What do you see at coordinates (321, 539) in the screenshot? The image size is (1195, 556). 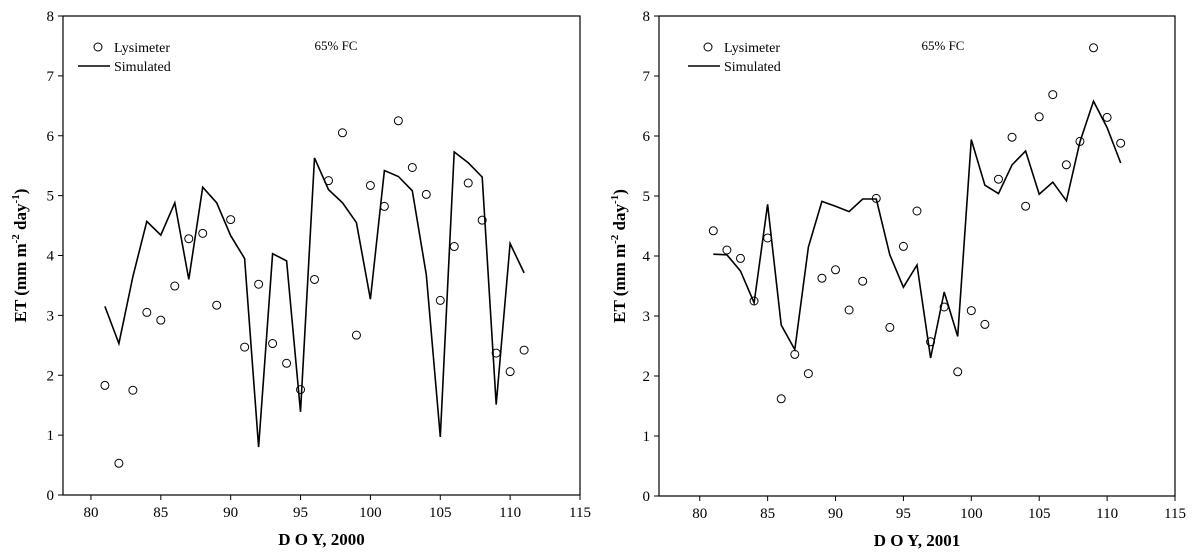 I see `x-axis-title: D O Y, 2000` at bounding box center [321, 539].